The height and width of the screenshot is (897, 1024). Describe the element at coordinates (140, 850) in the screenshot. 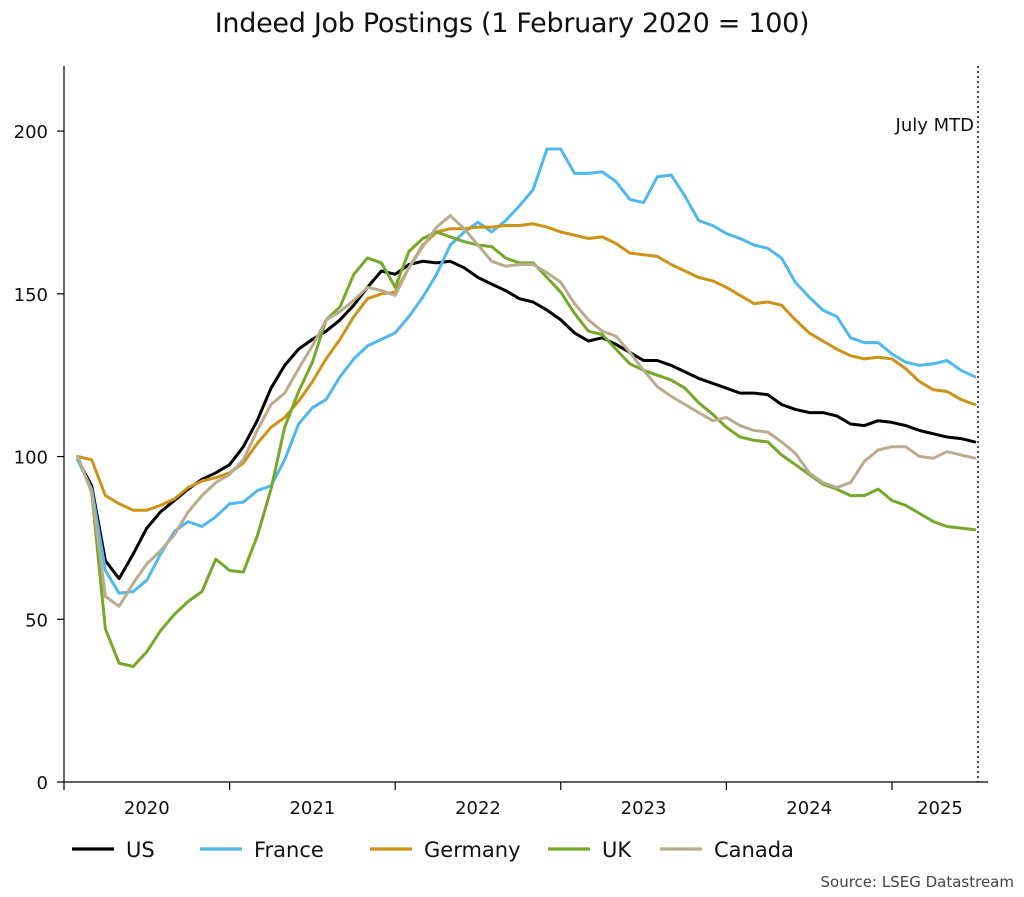

I see `legend-label-us: US` at that location.